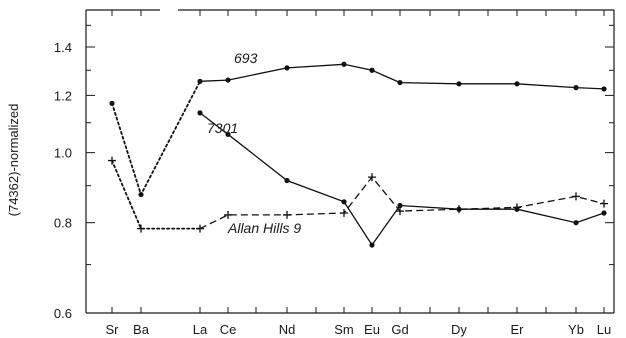 The height and width of the screenshot is (338, 626). I want to click on y-tick-label: 0.8, so click(63, 223).